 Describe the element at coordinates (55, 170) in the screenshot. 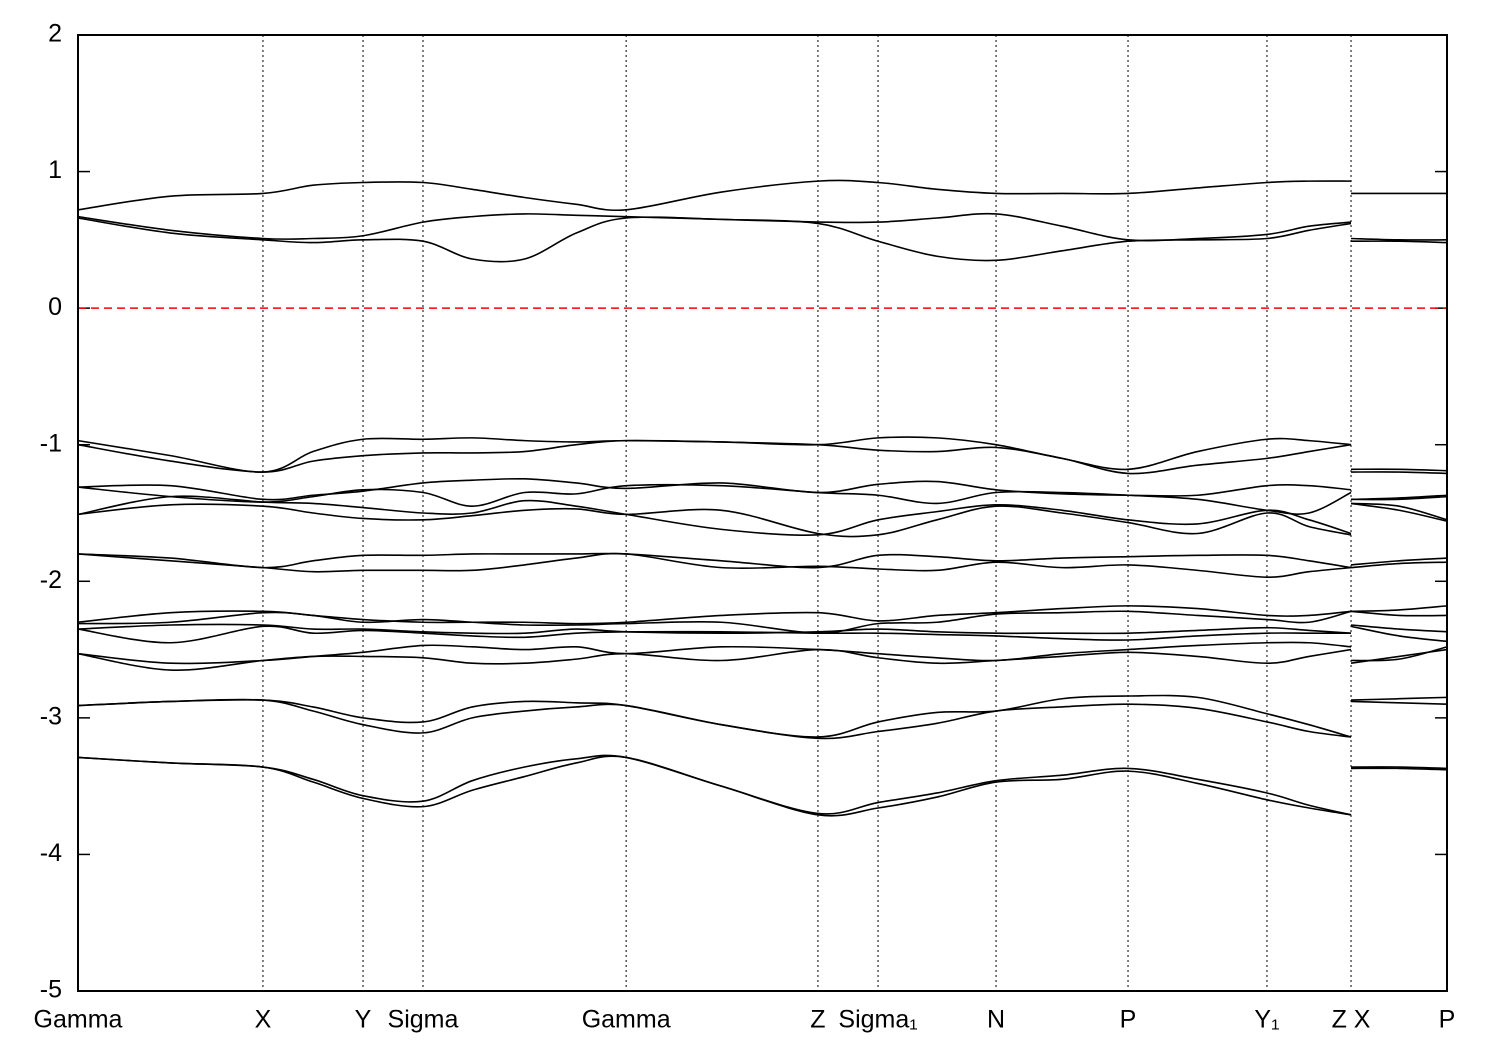

I see `y-tick-label: 1` at that location.